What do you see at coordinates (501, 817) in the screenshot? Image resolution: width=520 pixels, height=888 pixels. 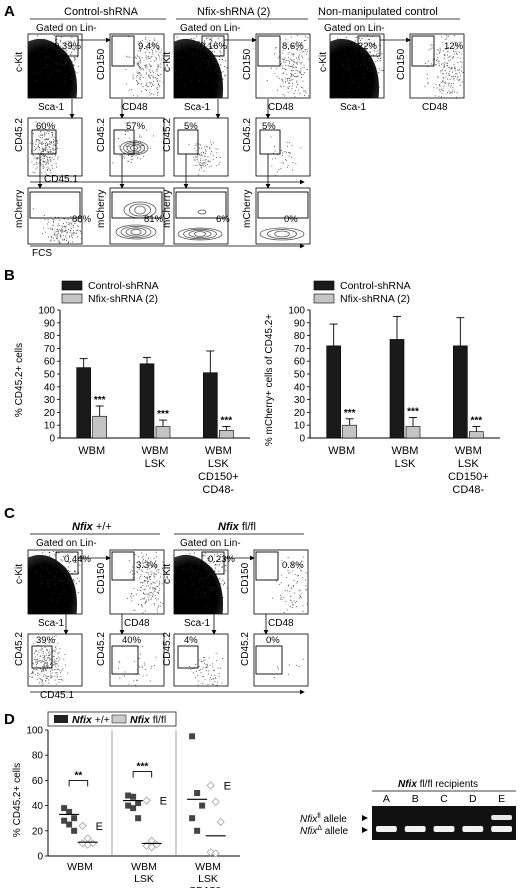 I see `gel-band-fl` at bounding box center [501, 817].